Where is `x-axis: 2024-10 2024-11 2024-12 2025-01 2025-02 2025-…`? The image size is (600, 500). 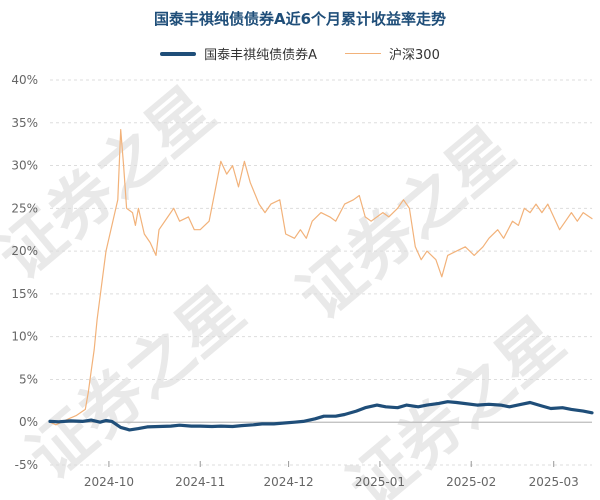
x-axis: 2024-10 2024-11 2024-12 2025-01 2025-02 2025-… is located at coordinates (331, 475).